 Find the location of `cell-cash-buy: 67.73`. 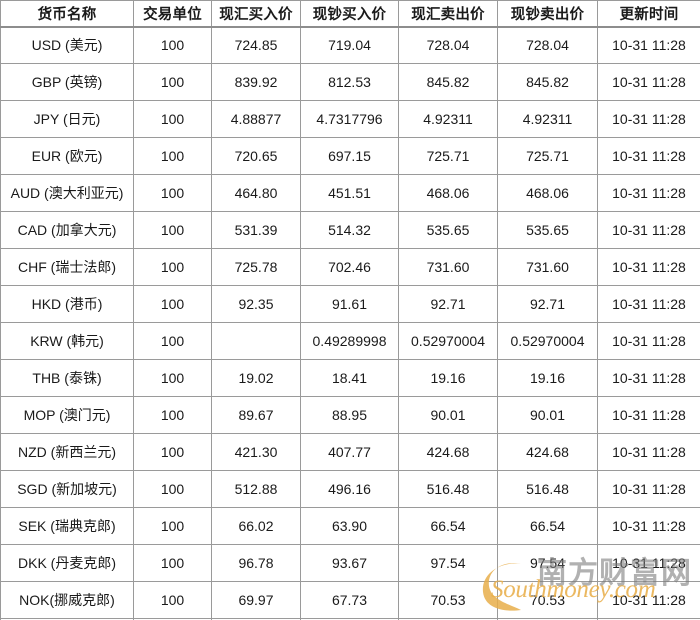

cell-cash-buy: 67.73 is located at coordinates (349, 600).